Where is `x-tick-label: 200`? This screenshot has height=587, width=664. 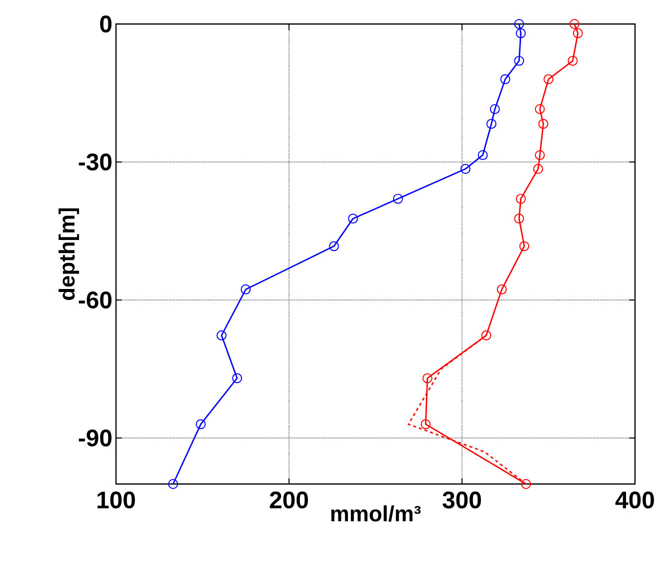 x-tick-label: 200 is located at coordinates (289, 500).